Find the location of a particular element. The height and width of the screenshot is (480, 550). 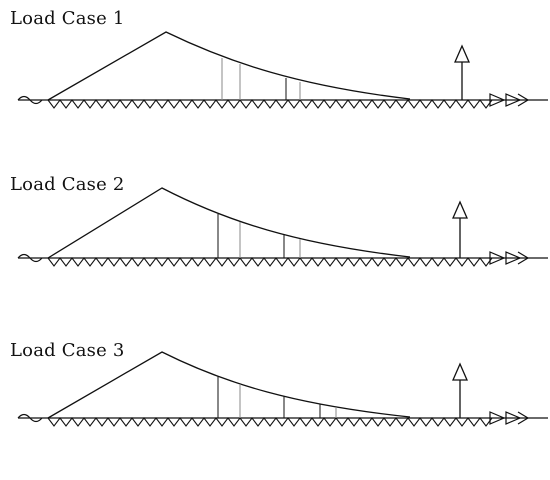

panel-title: Load Case 3 is located at coordinates (67, 350).